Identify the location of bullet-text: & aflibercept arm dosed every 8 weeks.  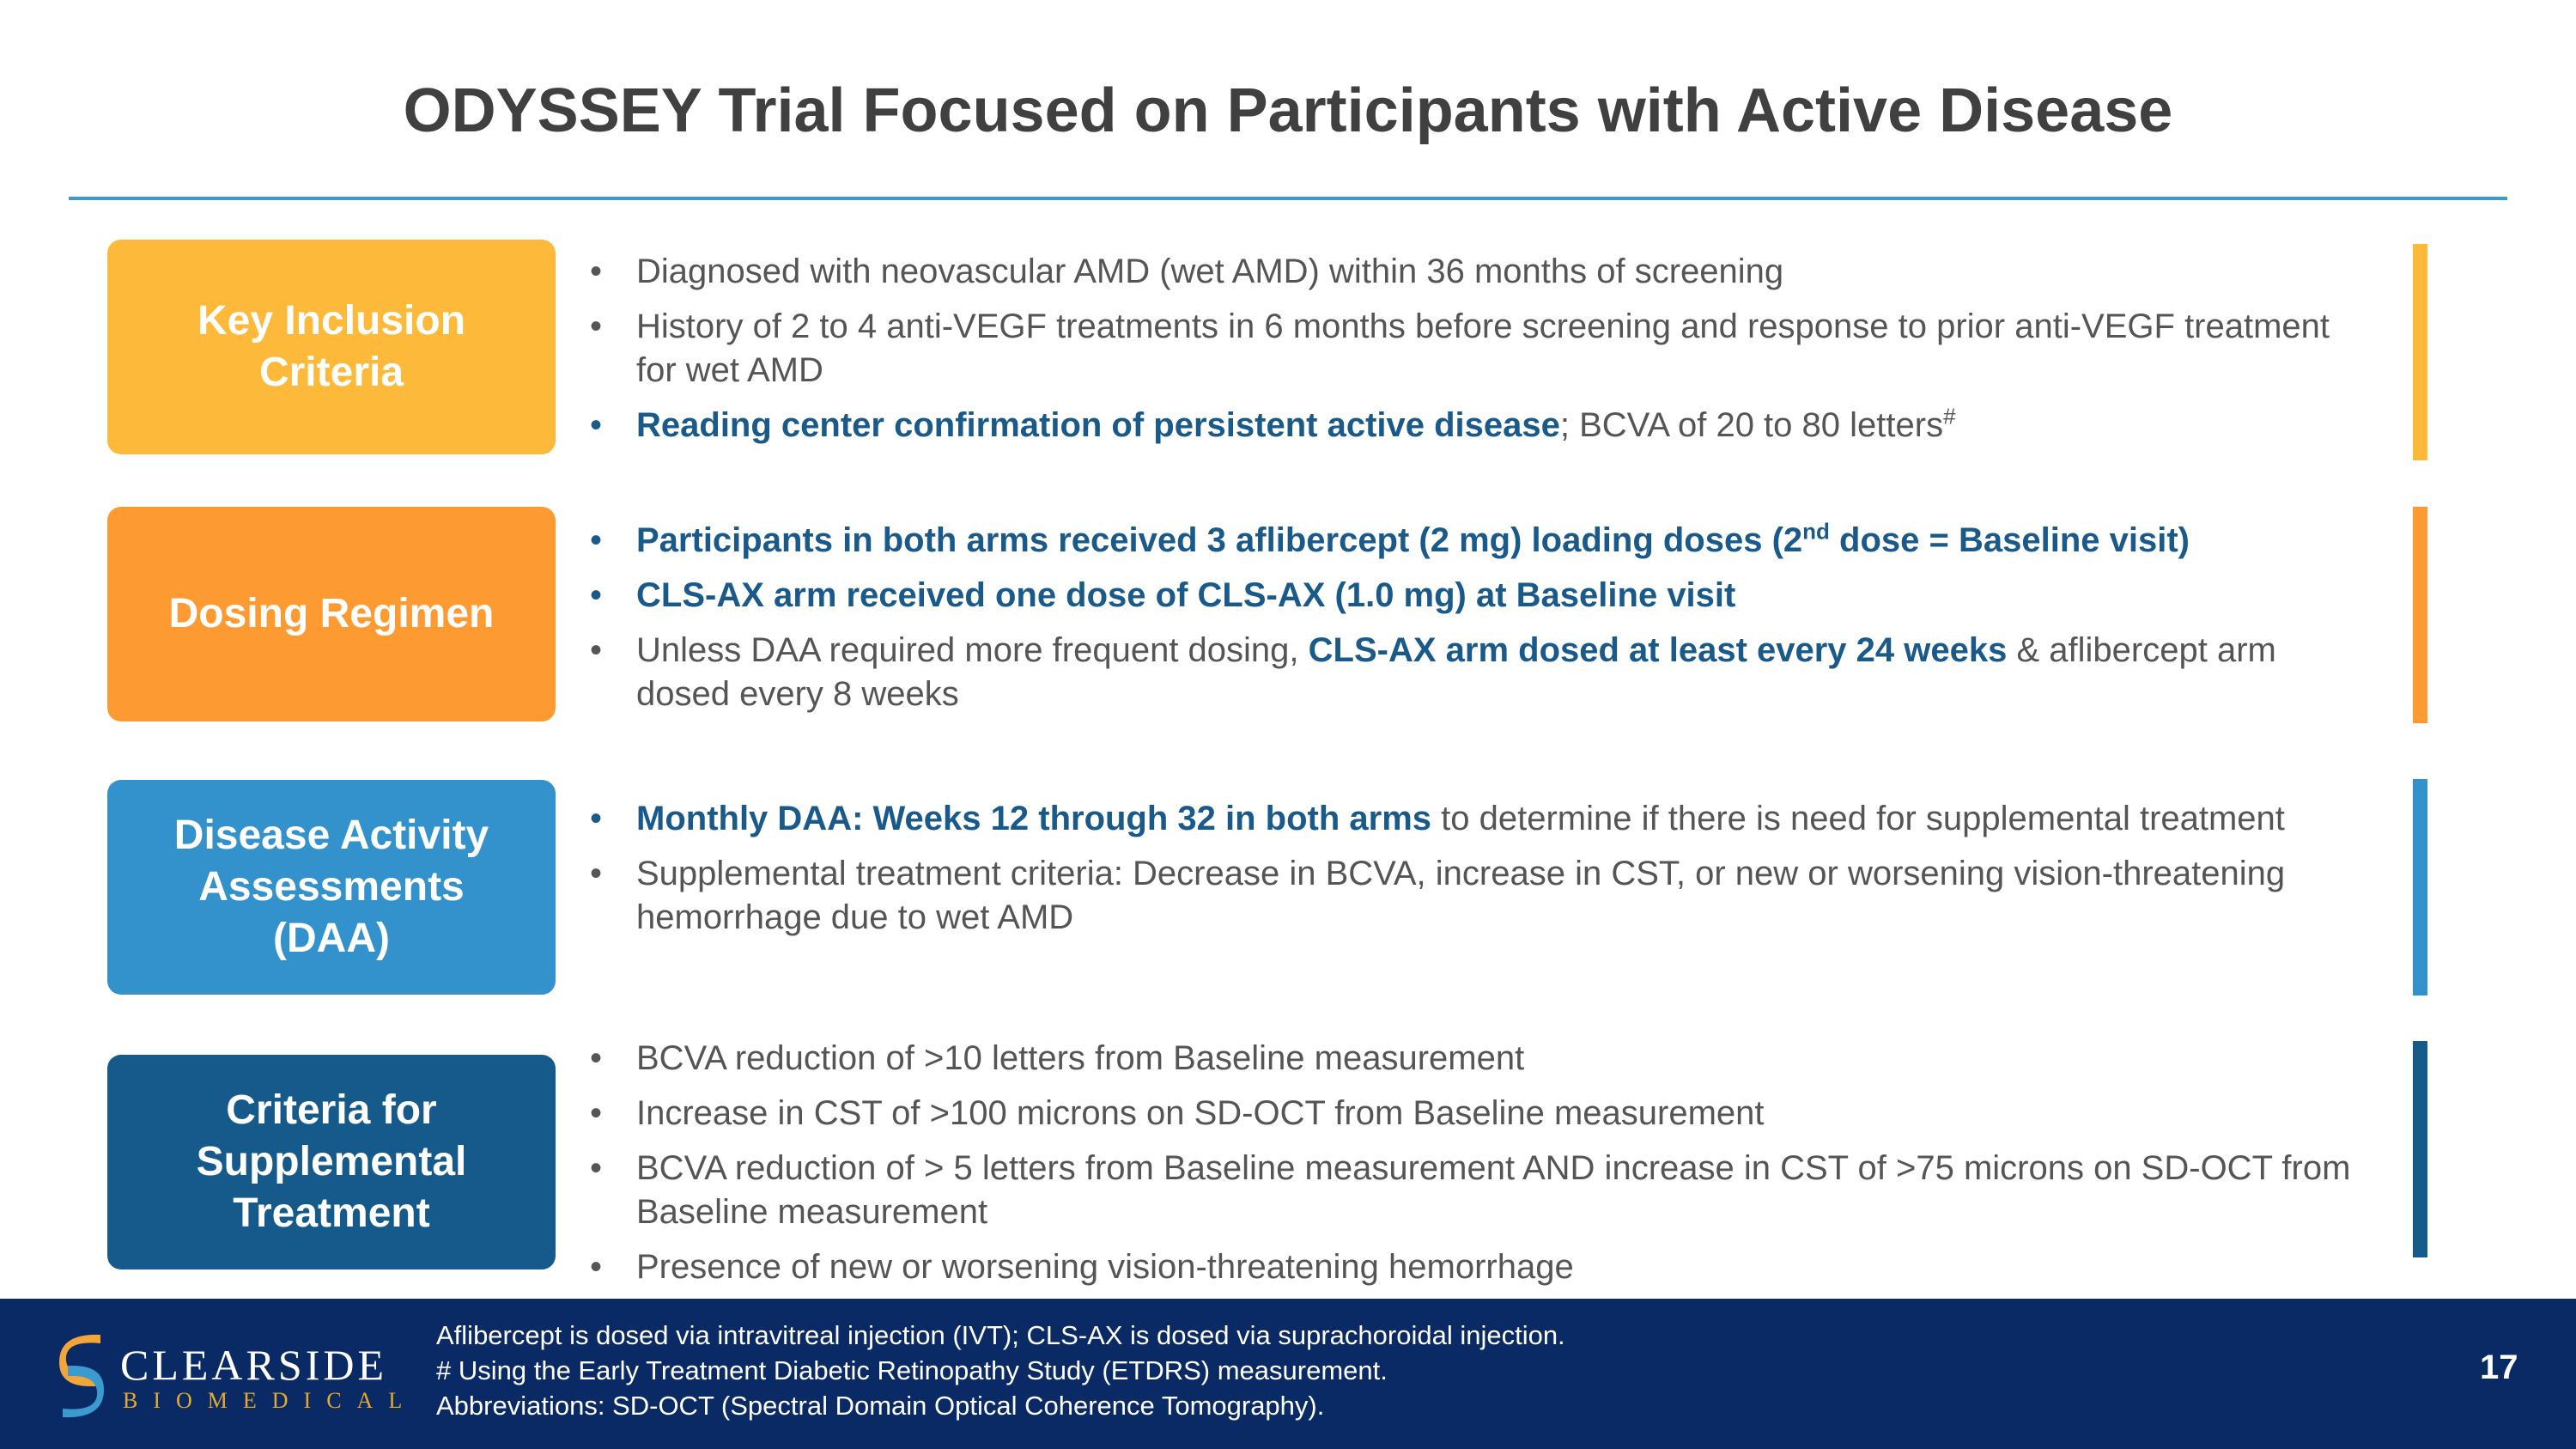
(1456, 672).